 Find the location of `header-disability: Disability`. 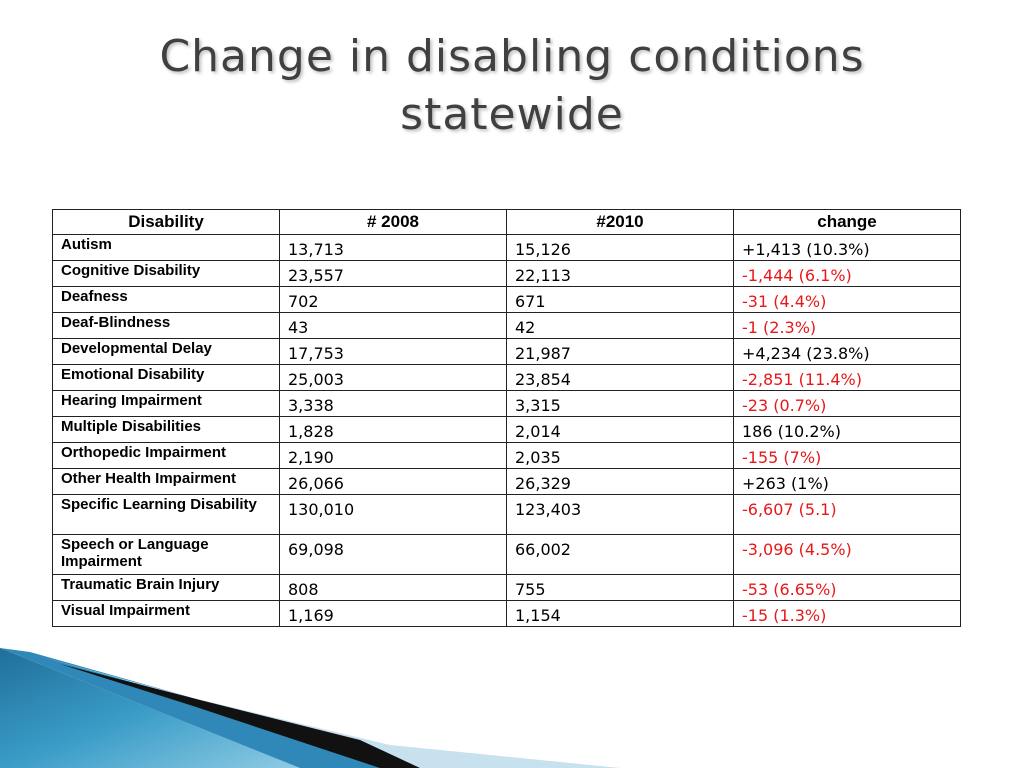

header-disability: Disability is located at coordinates (166, 222).